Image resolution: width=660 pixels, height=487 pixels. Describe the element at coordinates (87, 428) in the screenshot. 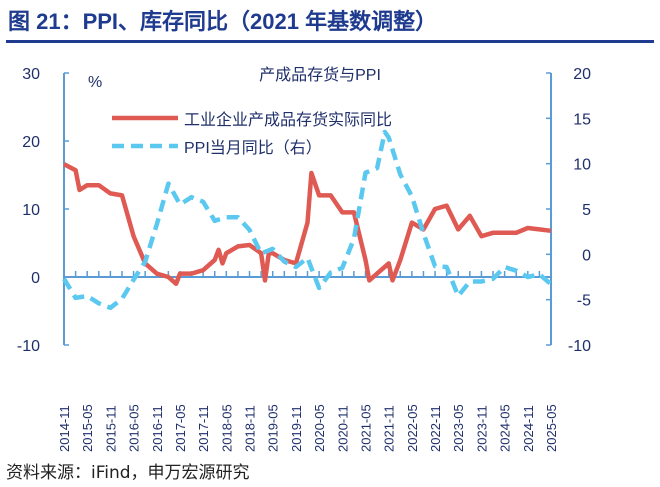

I see `x-tick-label: 2015-05` at that location.